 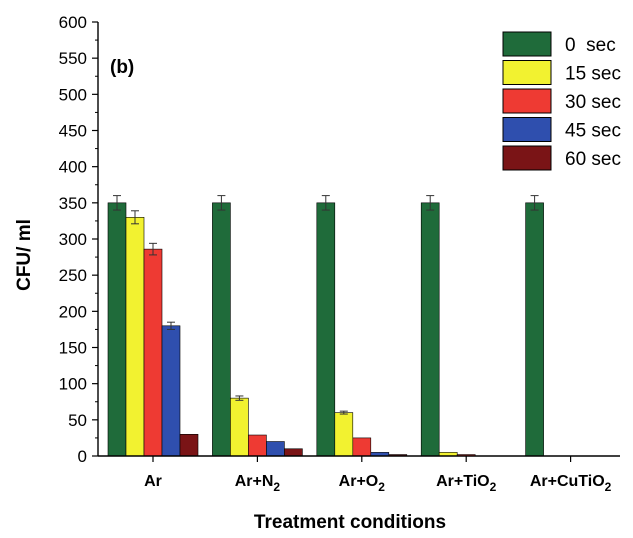 What do you see at coordinates (73, 94) in the screenshot?
I see `y-tick-label: 500` at bounding box center [73, 94].